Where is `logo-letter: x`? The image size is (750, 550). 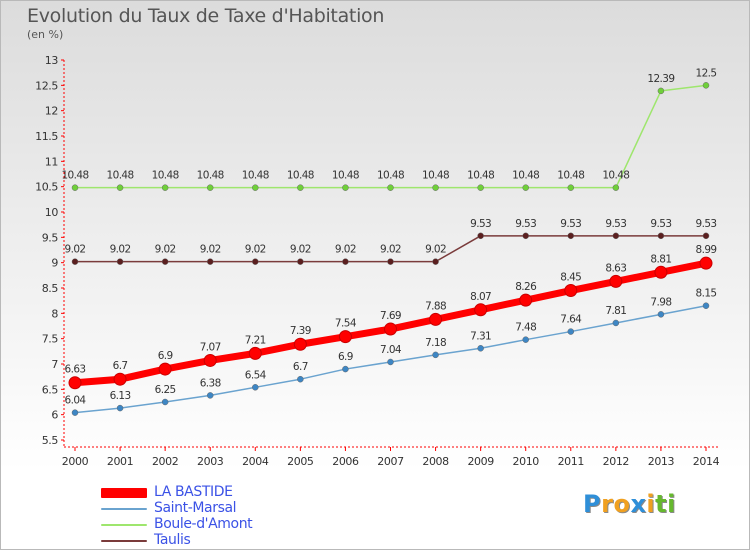
logo-letter: x is located at coordinates (638, 504).